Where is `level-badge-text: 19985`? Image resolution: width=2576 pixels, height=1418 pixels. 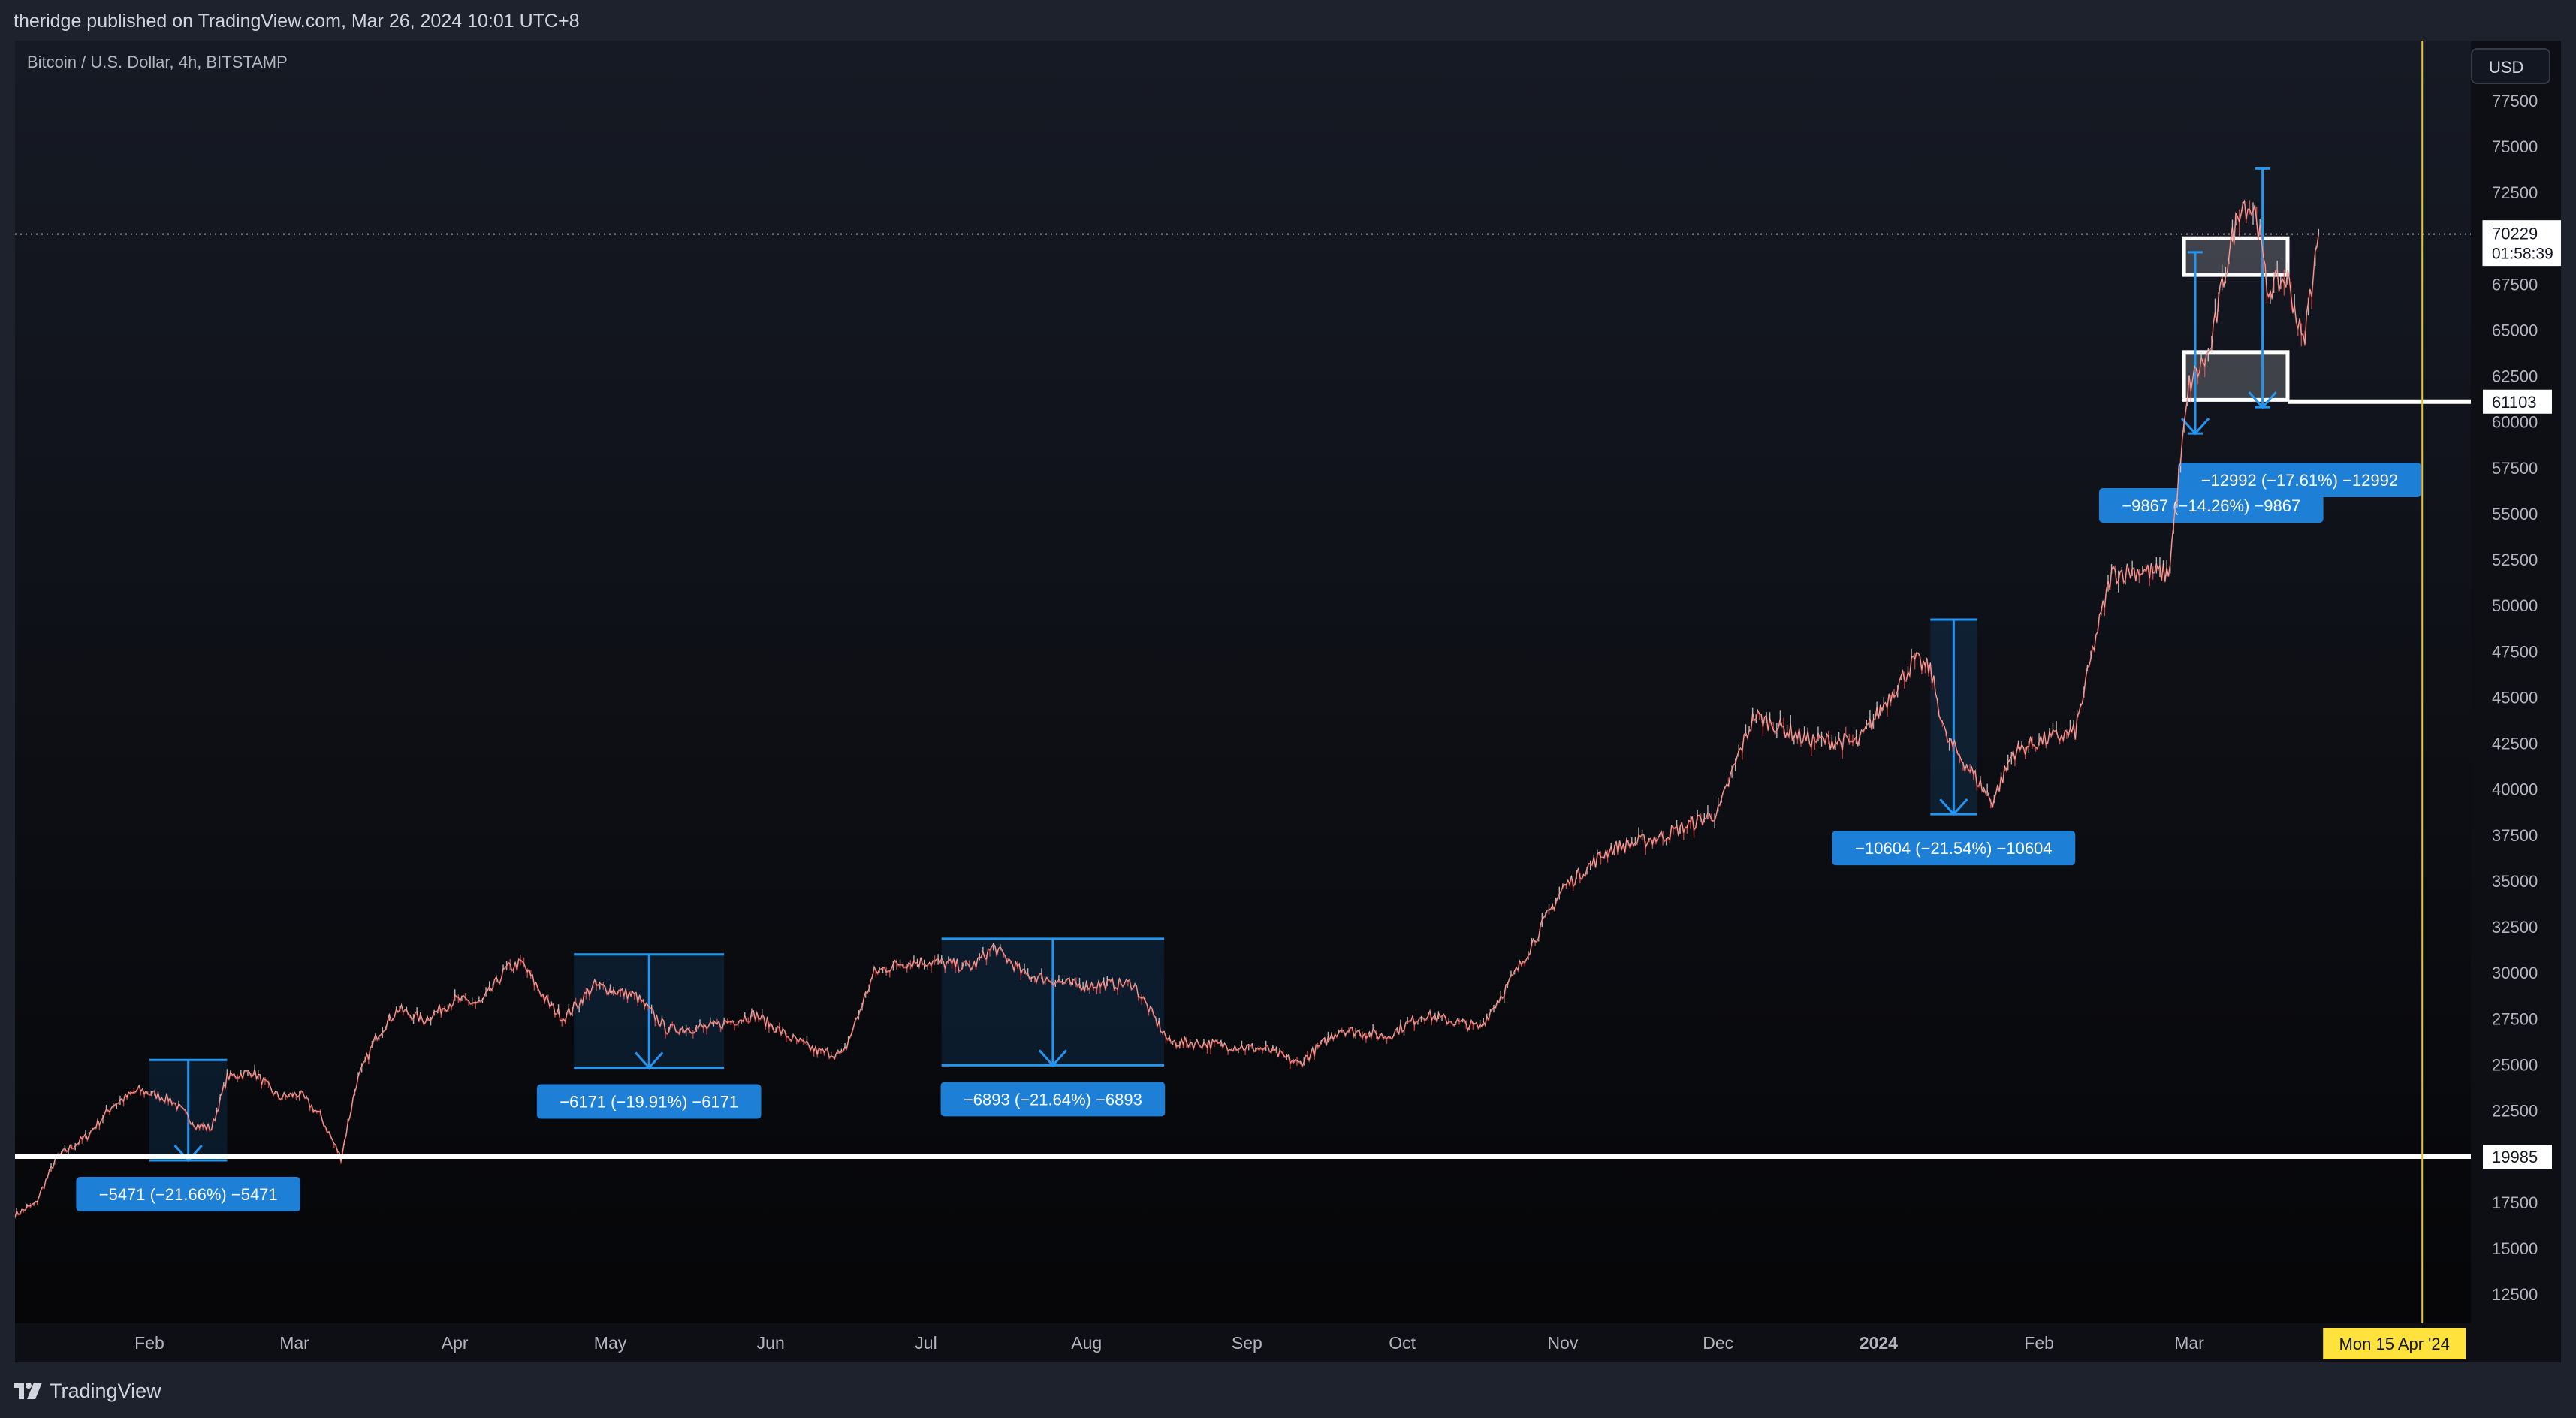 level-badge-text: 19985 is located at coordinates (2515, 1157).